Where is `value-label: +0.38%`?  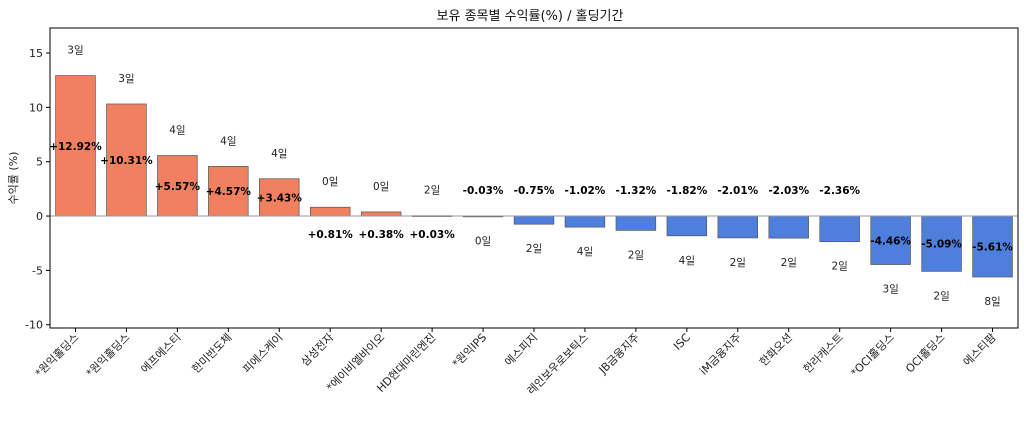 value-label: +0.38% is located at coordinates (382, 235).